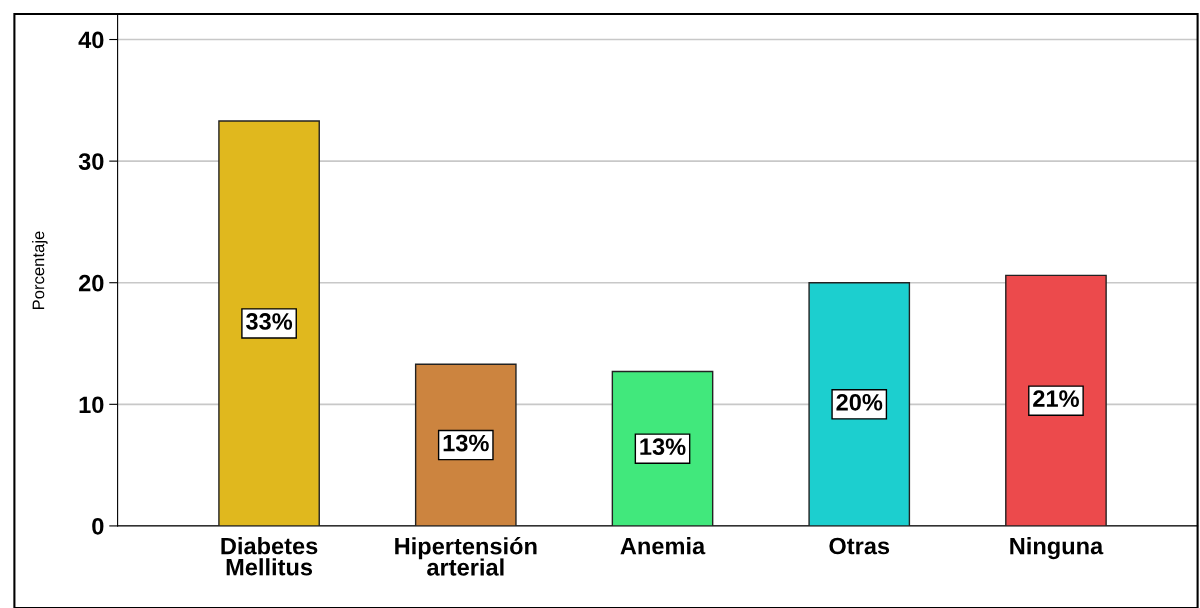 Image resolution: width=1200 pixels, height=608 pixels. Describe the element at coordinates (1057, 548) in the screenshot. I see `x-tick-label: Ninguna` at that location.